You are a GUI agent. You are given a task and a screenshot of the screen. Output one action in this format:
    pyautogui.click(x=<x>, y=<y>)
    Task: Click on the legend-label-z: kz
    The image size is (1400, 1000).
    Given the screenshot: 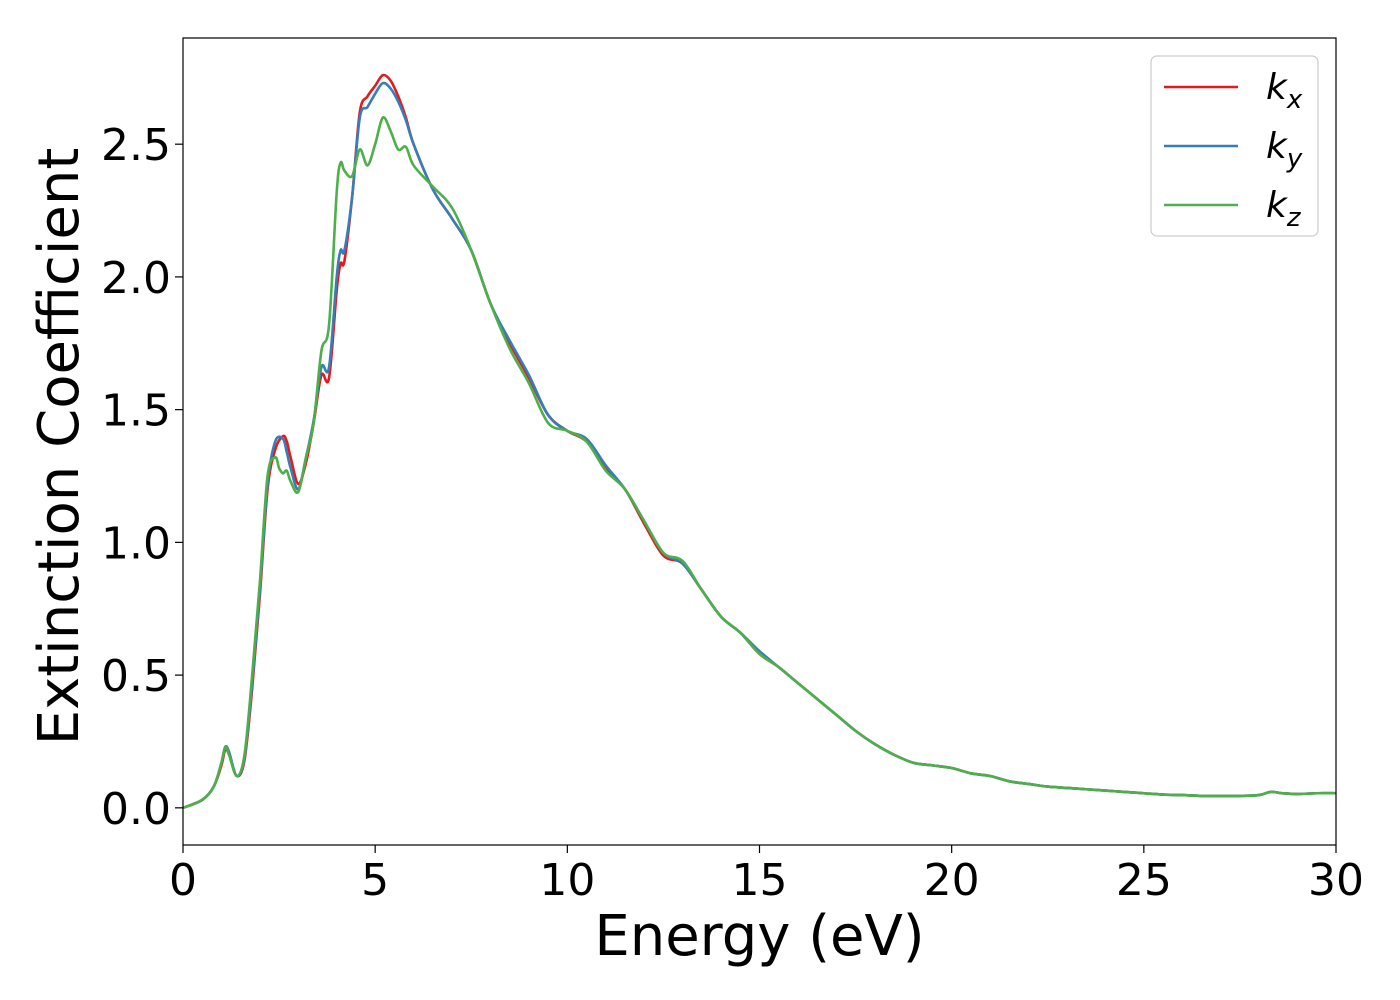 What is the action you would take?
    pyautogui.click(x=1284, y=209)
    